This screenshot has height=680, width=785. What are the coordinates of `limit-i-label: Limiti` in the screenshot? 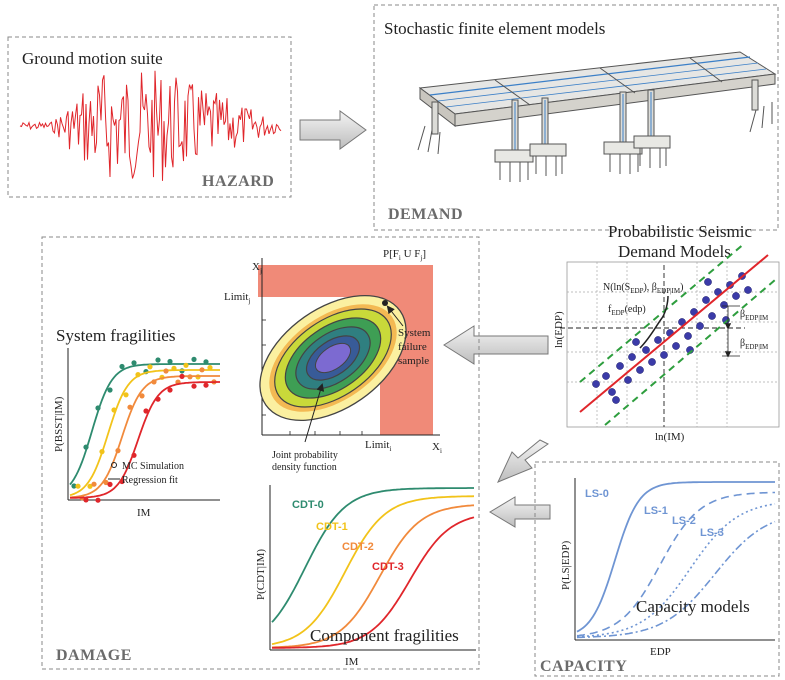 It's located at (378, 446).